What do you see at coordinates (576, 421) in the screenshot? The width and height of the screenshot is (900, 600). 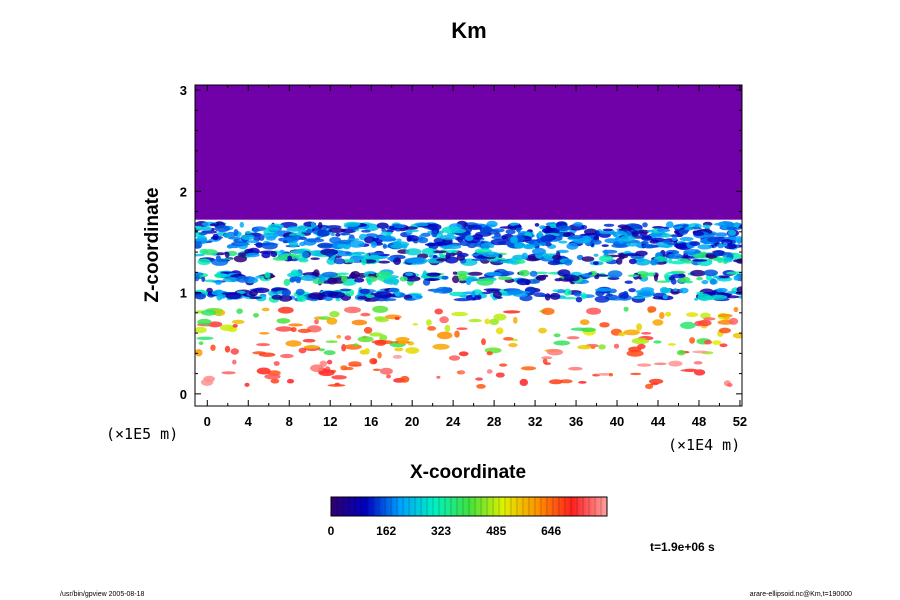 I see `x-tick-label: 36` at bounding box center [576, 421].